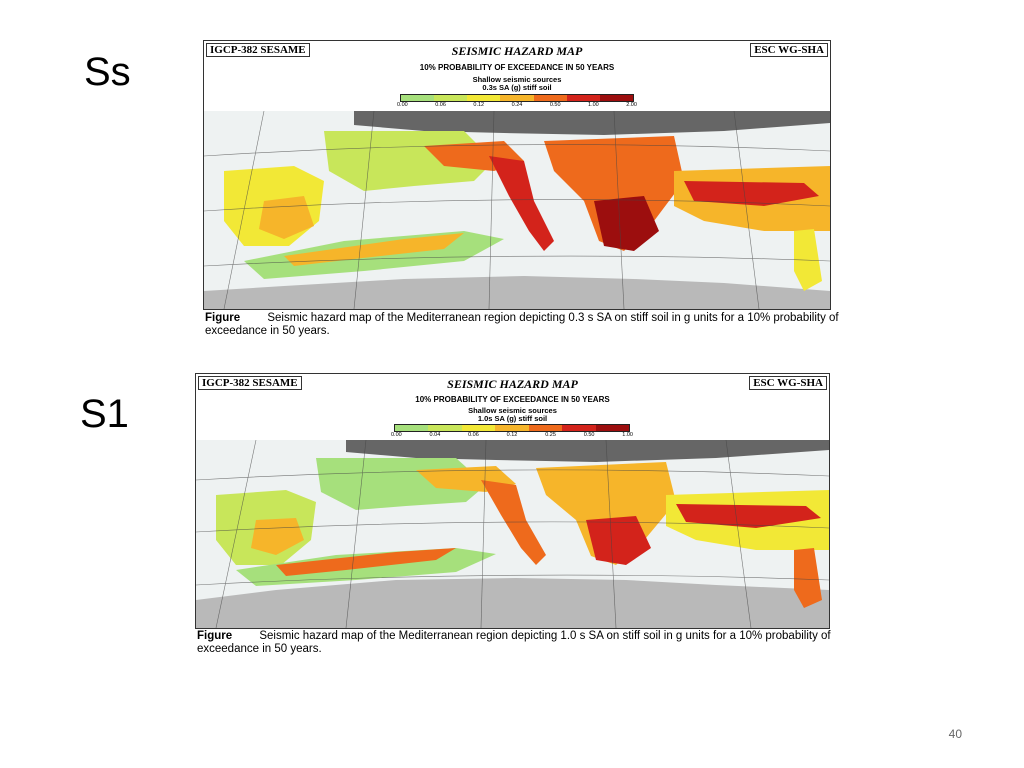 The width and height of the screenshot is (1024, 768). What do you see at coordinates (550, 435) in the screenshot?
I see `scale-tick: 0.25` at bounding box center [550, 435].